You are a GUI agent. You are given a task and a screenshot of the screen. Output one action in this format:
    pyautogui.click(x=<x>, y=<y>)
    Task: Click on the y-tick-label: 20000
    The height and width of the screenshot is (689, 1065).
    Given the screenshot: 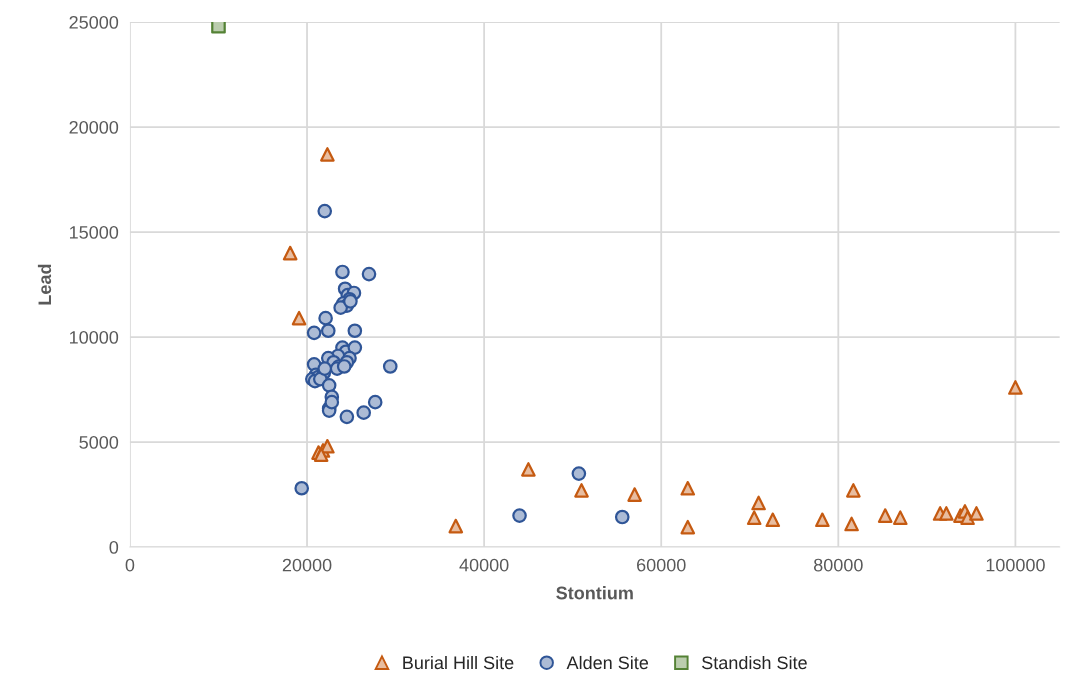 What is the action you would take?
    pyautogui.click(x=94, y=127)
    